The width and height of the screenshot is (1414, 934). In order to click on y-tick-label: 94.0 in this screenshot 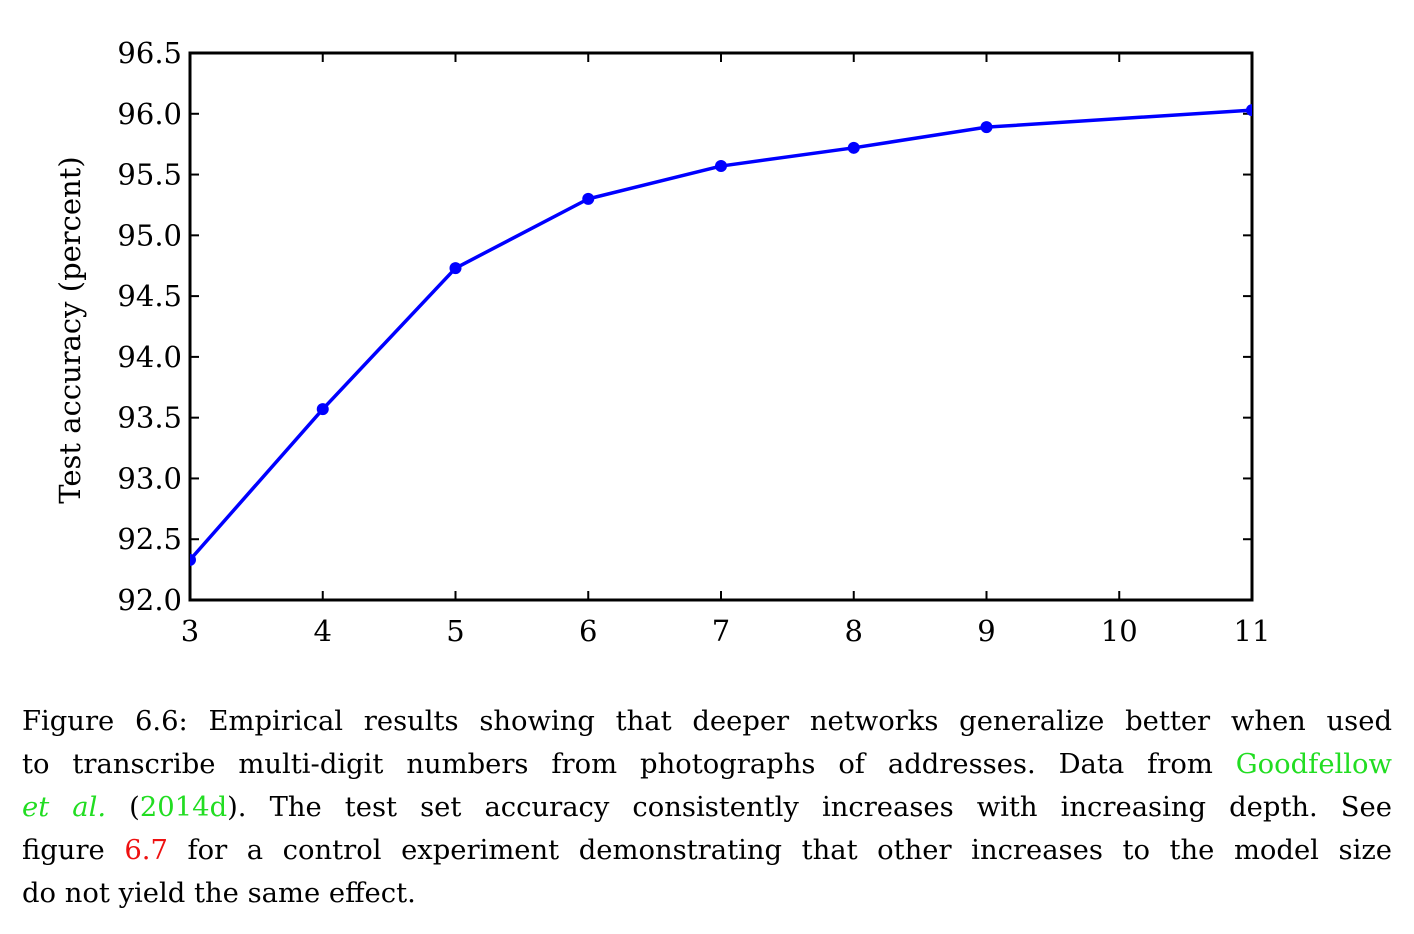, I will do `click(149, 357)`.